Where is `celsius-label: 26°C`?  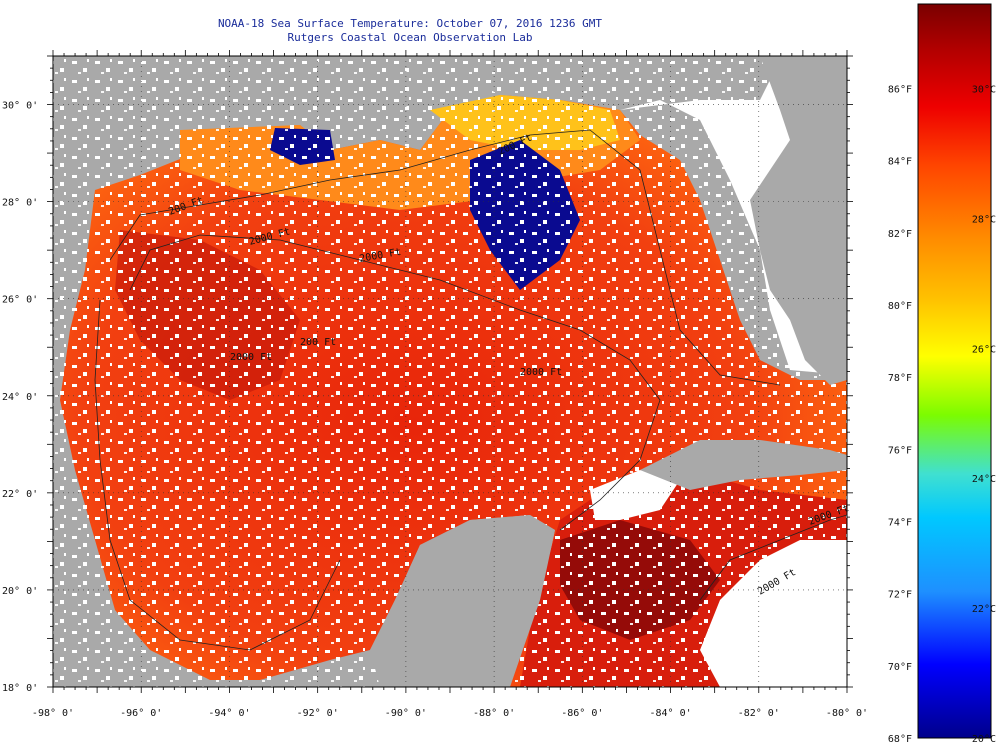 celsius-label: 26°C is located at coordinates (984, 349).